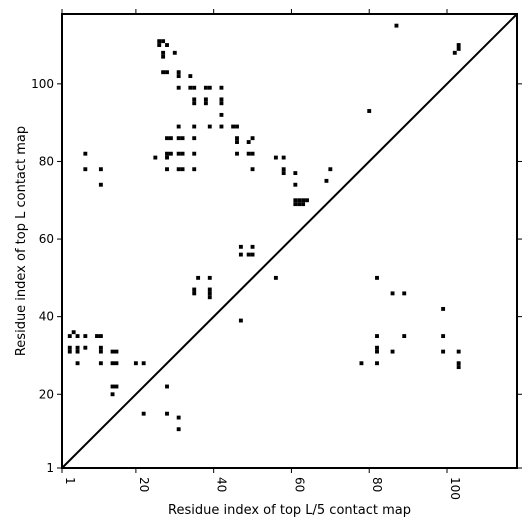 This screenshot has height=531, width=531. What do you see at coordinates (46, 394) in the screenshot?
I see `y-tick-label: 20` at bounding box center [46, 394].